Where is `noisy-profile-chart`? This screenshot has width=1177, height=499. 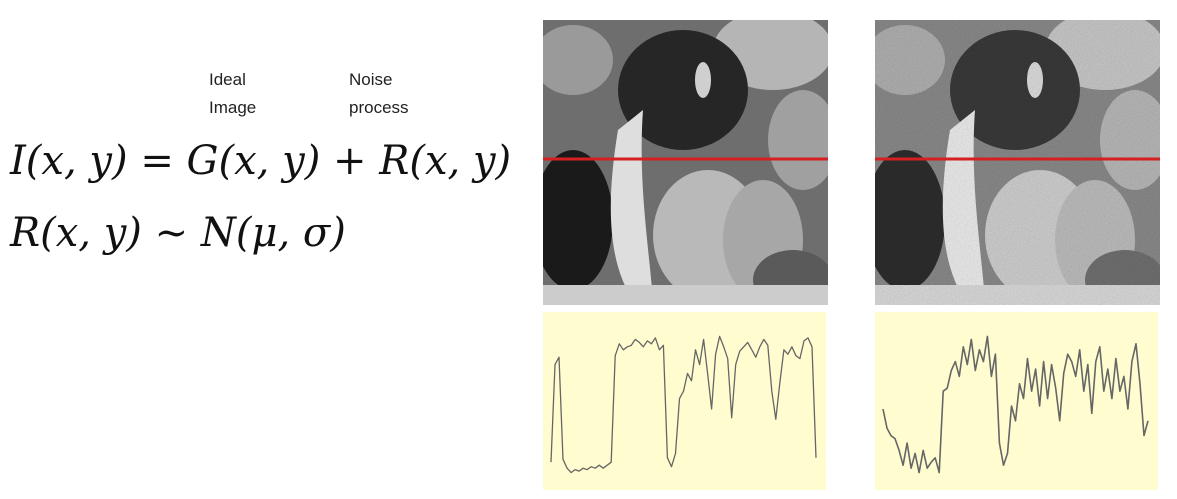 noisy-profile-chart is located at coordinates (1015, 404).